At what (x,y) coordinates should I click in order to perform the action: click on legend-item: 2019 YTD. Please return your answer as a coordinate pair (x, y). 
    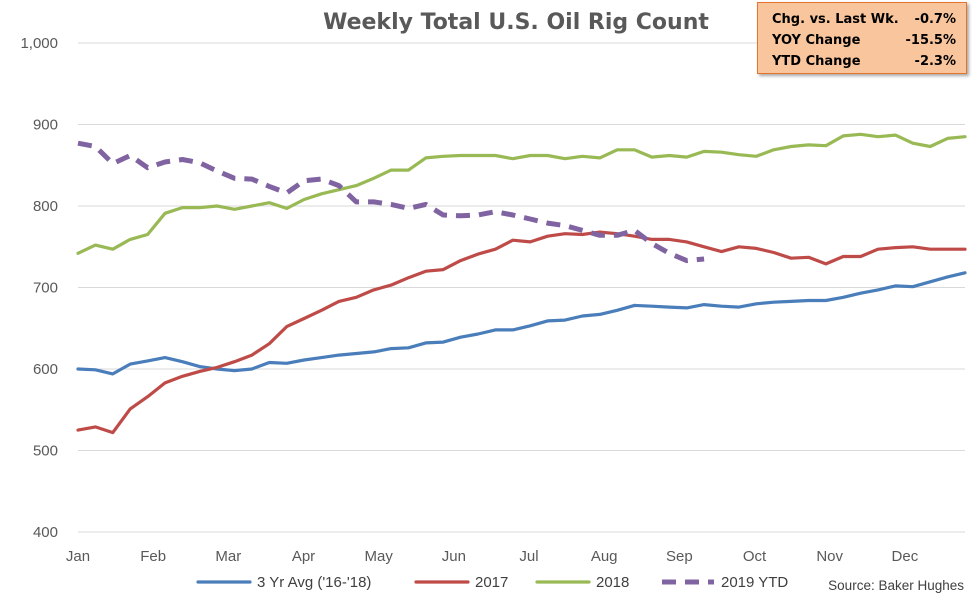
    Looking at the image, I should click on (725, 582).